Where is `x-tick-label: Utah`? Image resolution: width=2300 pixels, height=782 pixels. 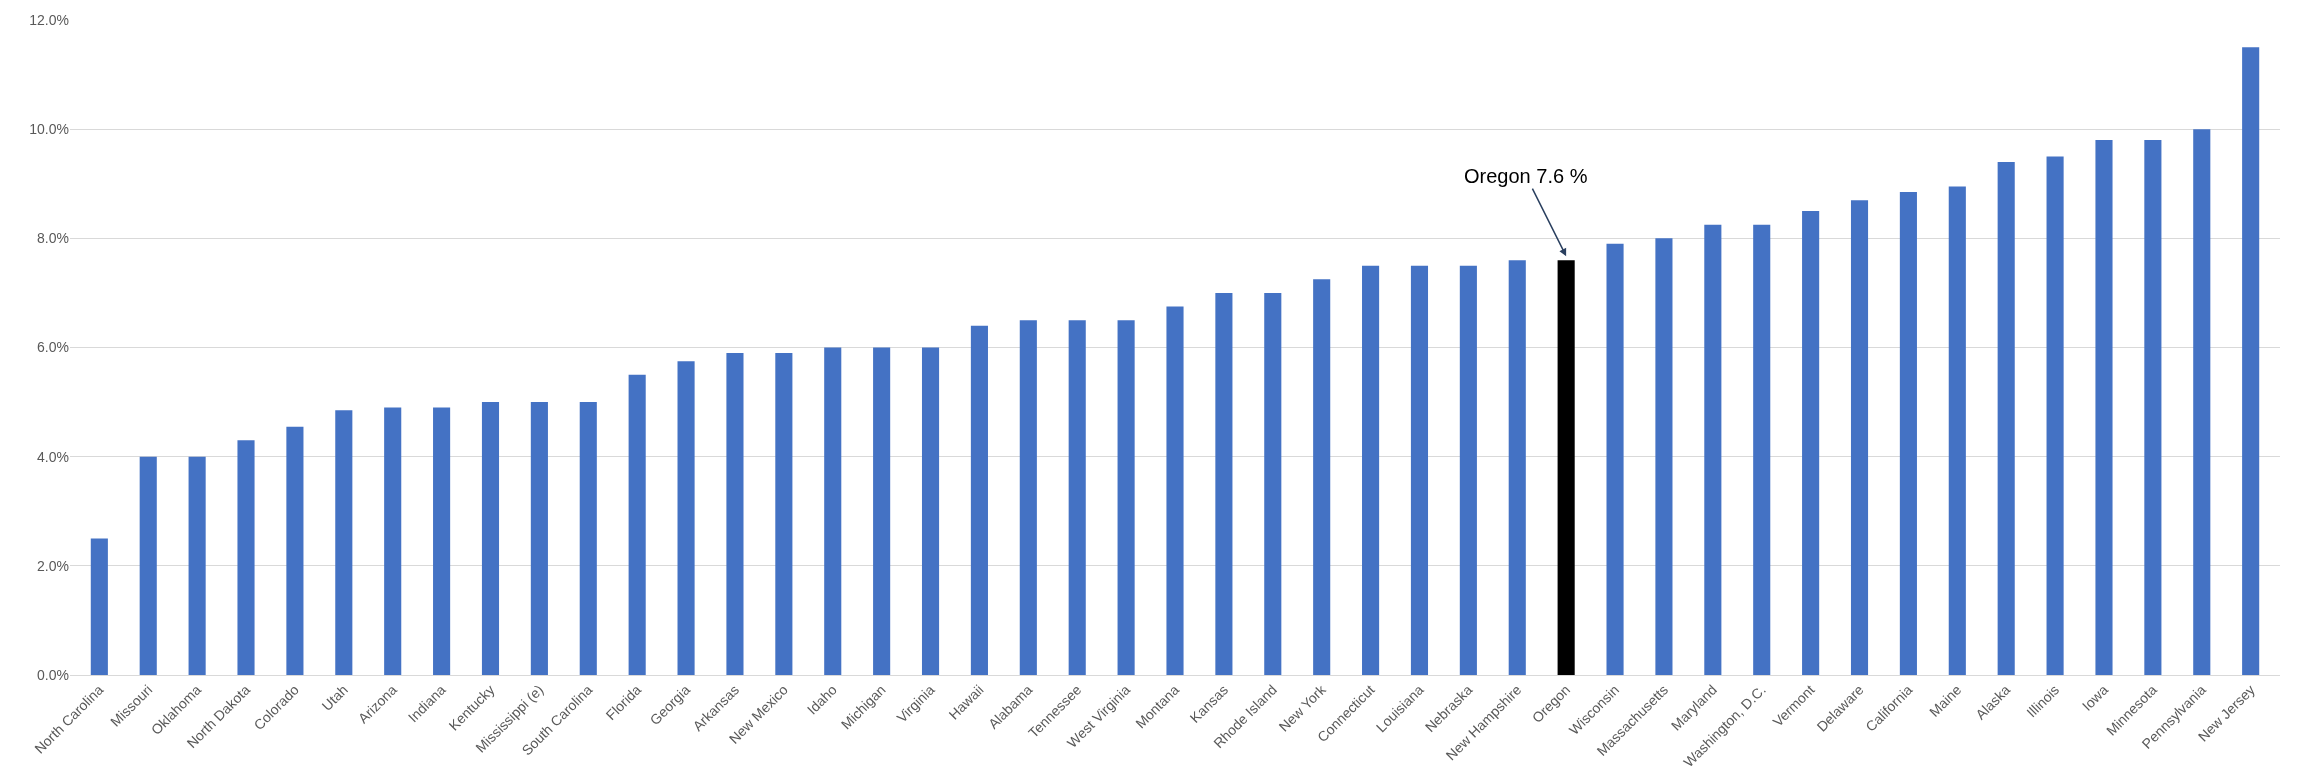
x-tick-label: Utah is located at coordinates (334, 697).